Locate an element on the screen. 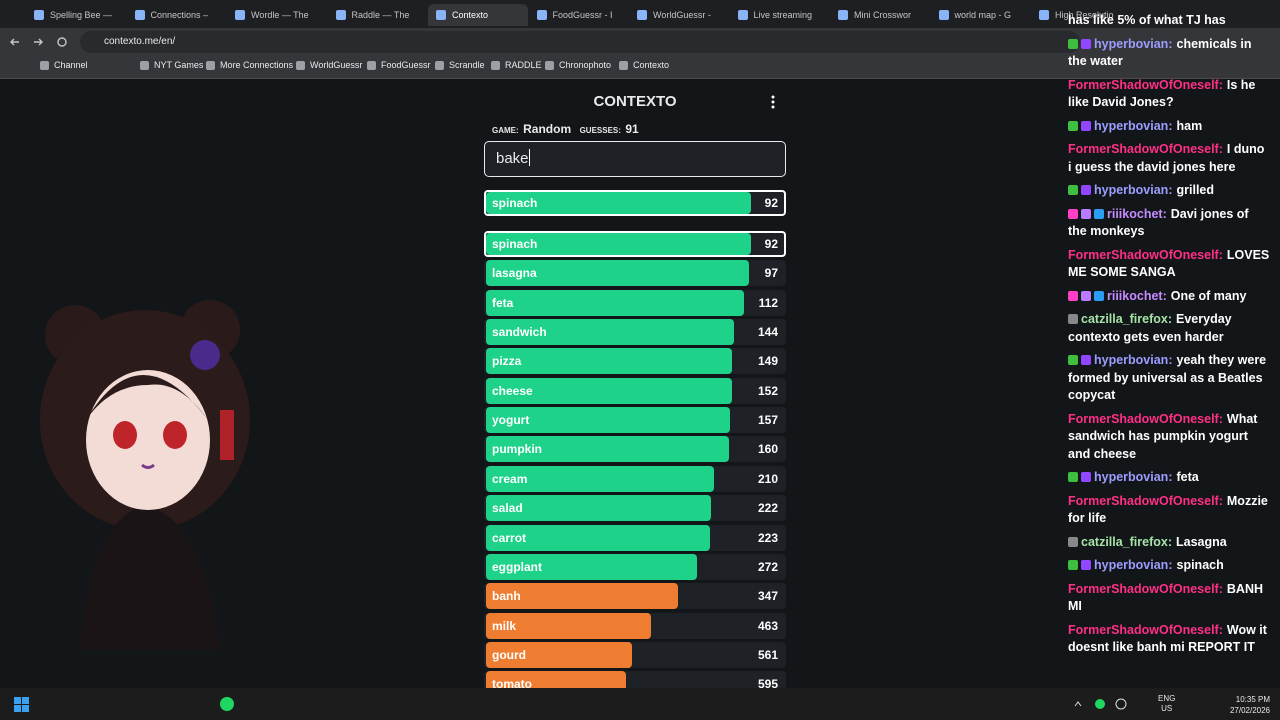 The height and width of the screenshot is (720, 1280). guess-rank: 149 is located at coordinates (767, 361).